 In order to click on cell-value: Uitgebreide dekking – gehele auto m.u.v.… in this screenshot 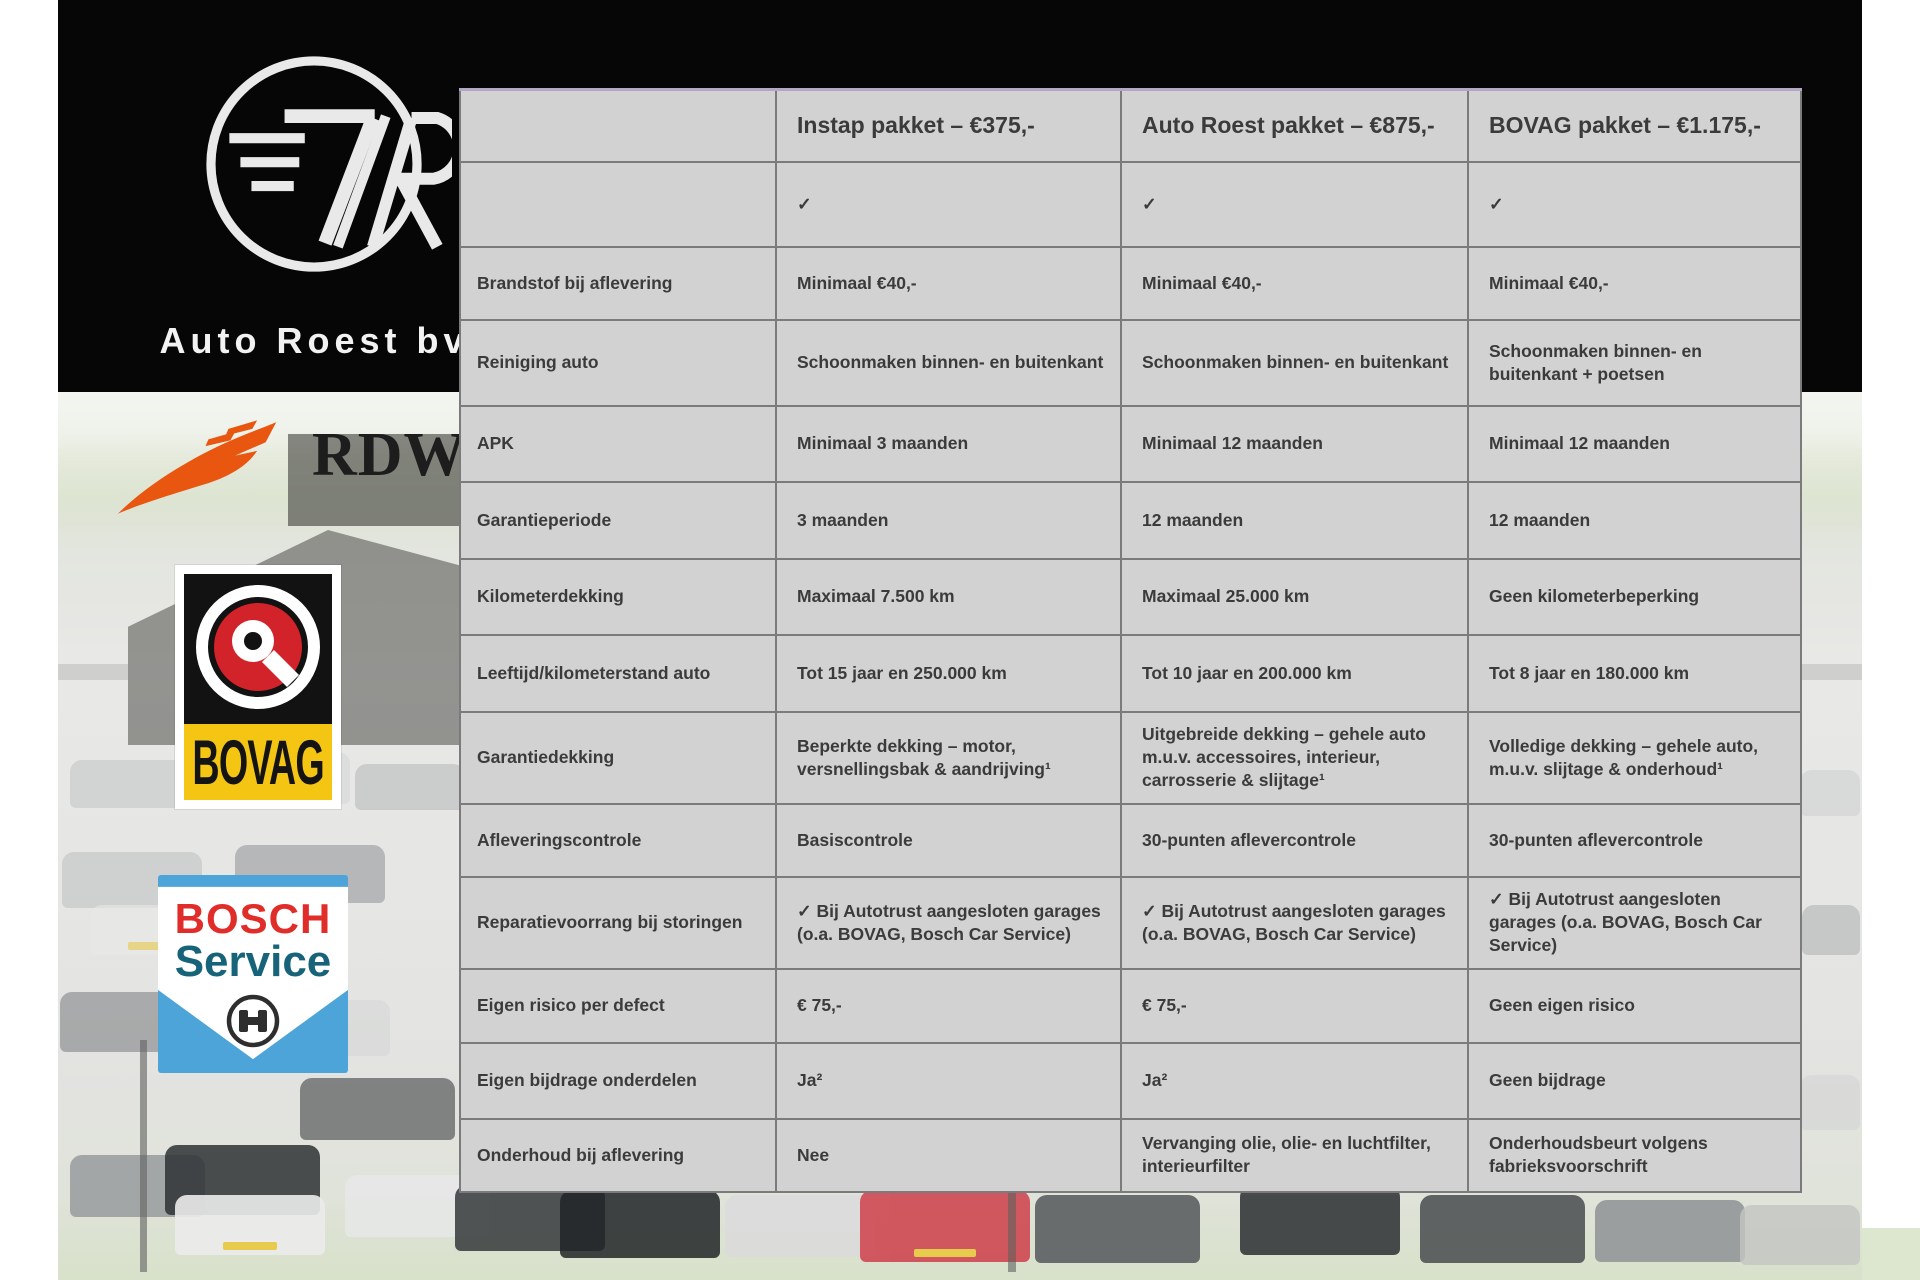, I will do `click(1294, 757)`.